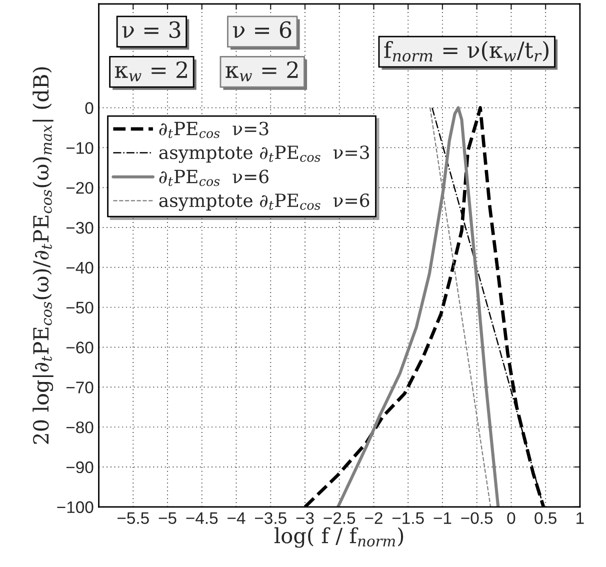 This screenshot has width=606, height=567. What do you see at coordinates (580, 518) in the screenshot?
I see `x-tick-label: 1` at bounding box center [580, 518].